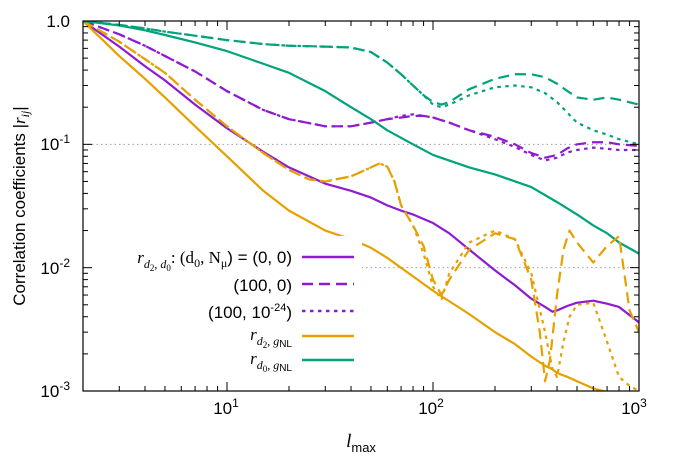 The image size is (674, 471). Describe the element at coordinates (361, 443) in the screenshot. I see `x-axis-title: lmax` at that location.